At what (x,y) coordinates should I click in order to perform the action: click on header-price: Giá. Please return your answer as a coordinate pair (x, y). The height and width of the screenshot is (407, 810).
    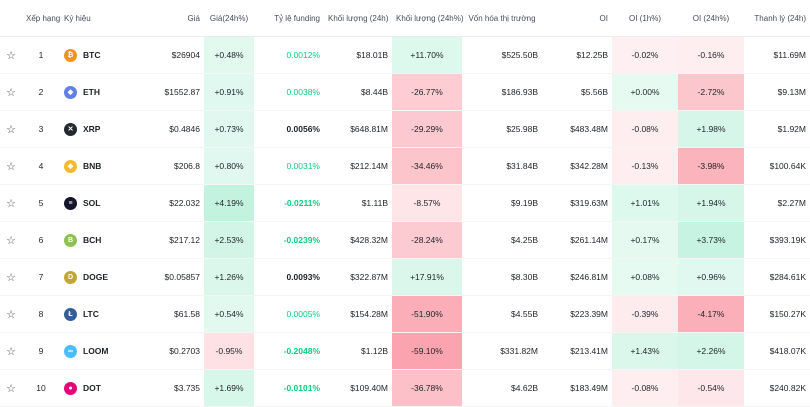
    Looking at the image, I should click on (164, 18).